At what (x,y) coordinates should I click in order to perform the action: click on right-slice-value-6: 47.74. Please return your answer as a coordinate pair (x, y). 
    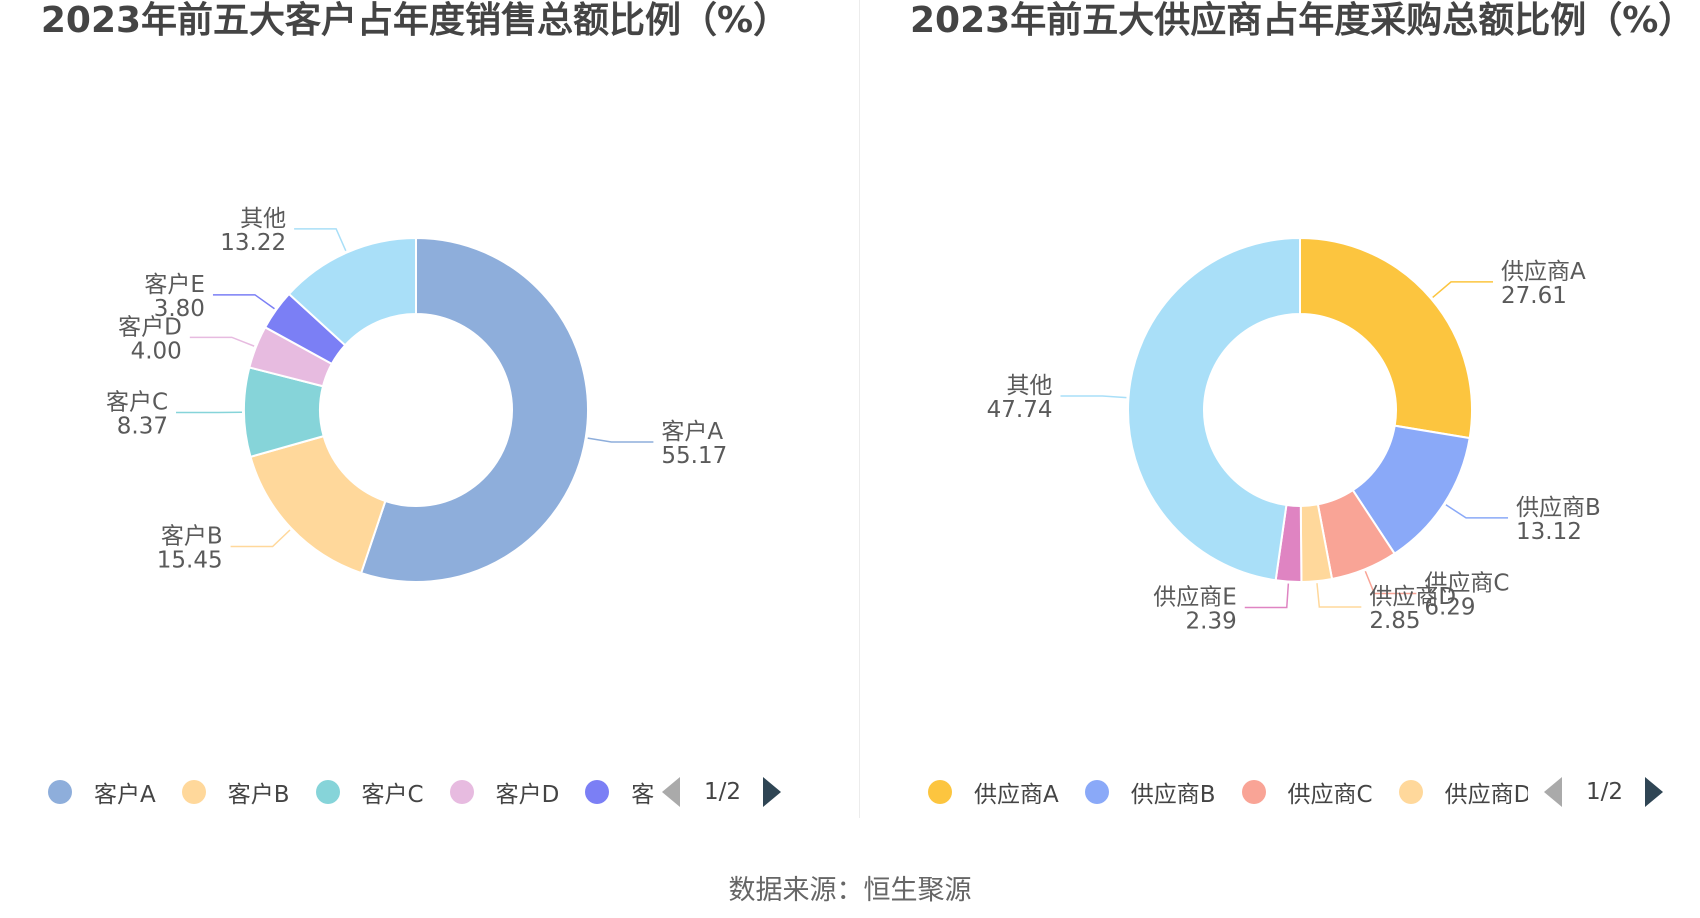
    Looking at the image, I should click on (1020, 410).